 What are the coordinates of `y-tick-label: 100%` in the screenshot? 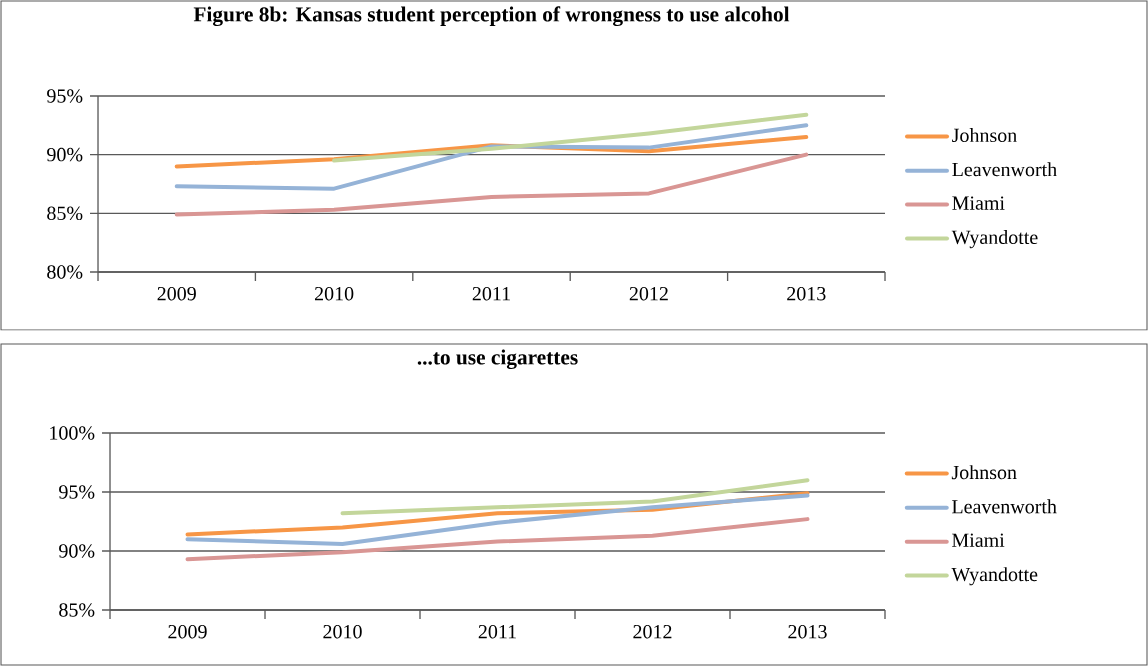 It's located at (72, 433).